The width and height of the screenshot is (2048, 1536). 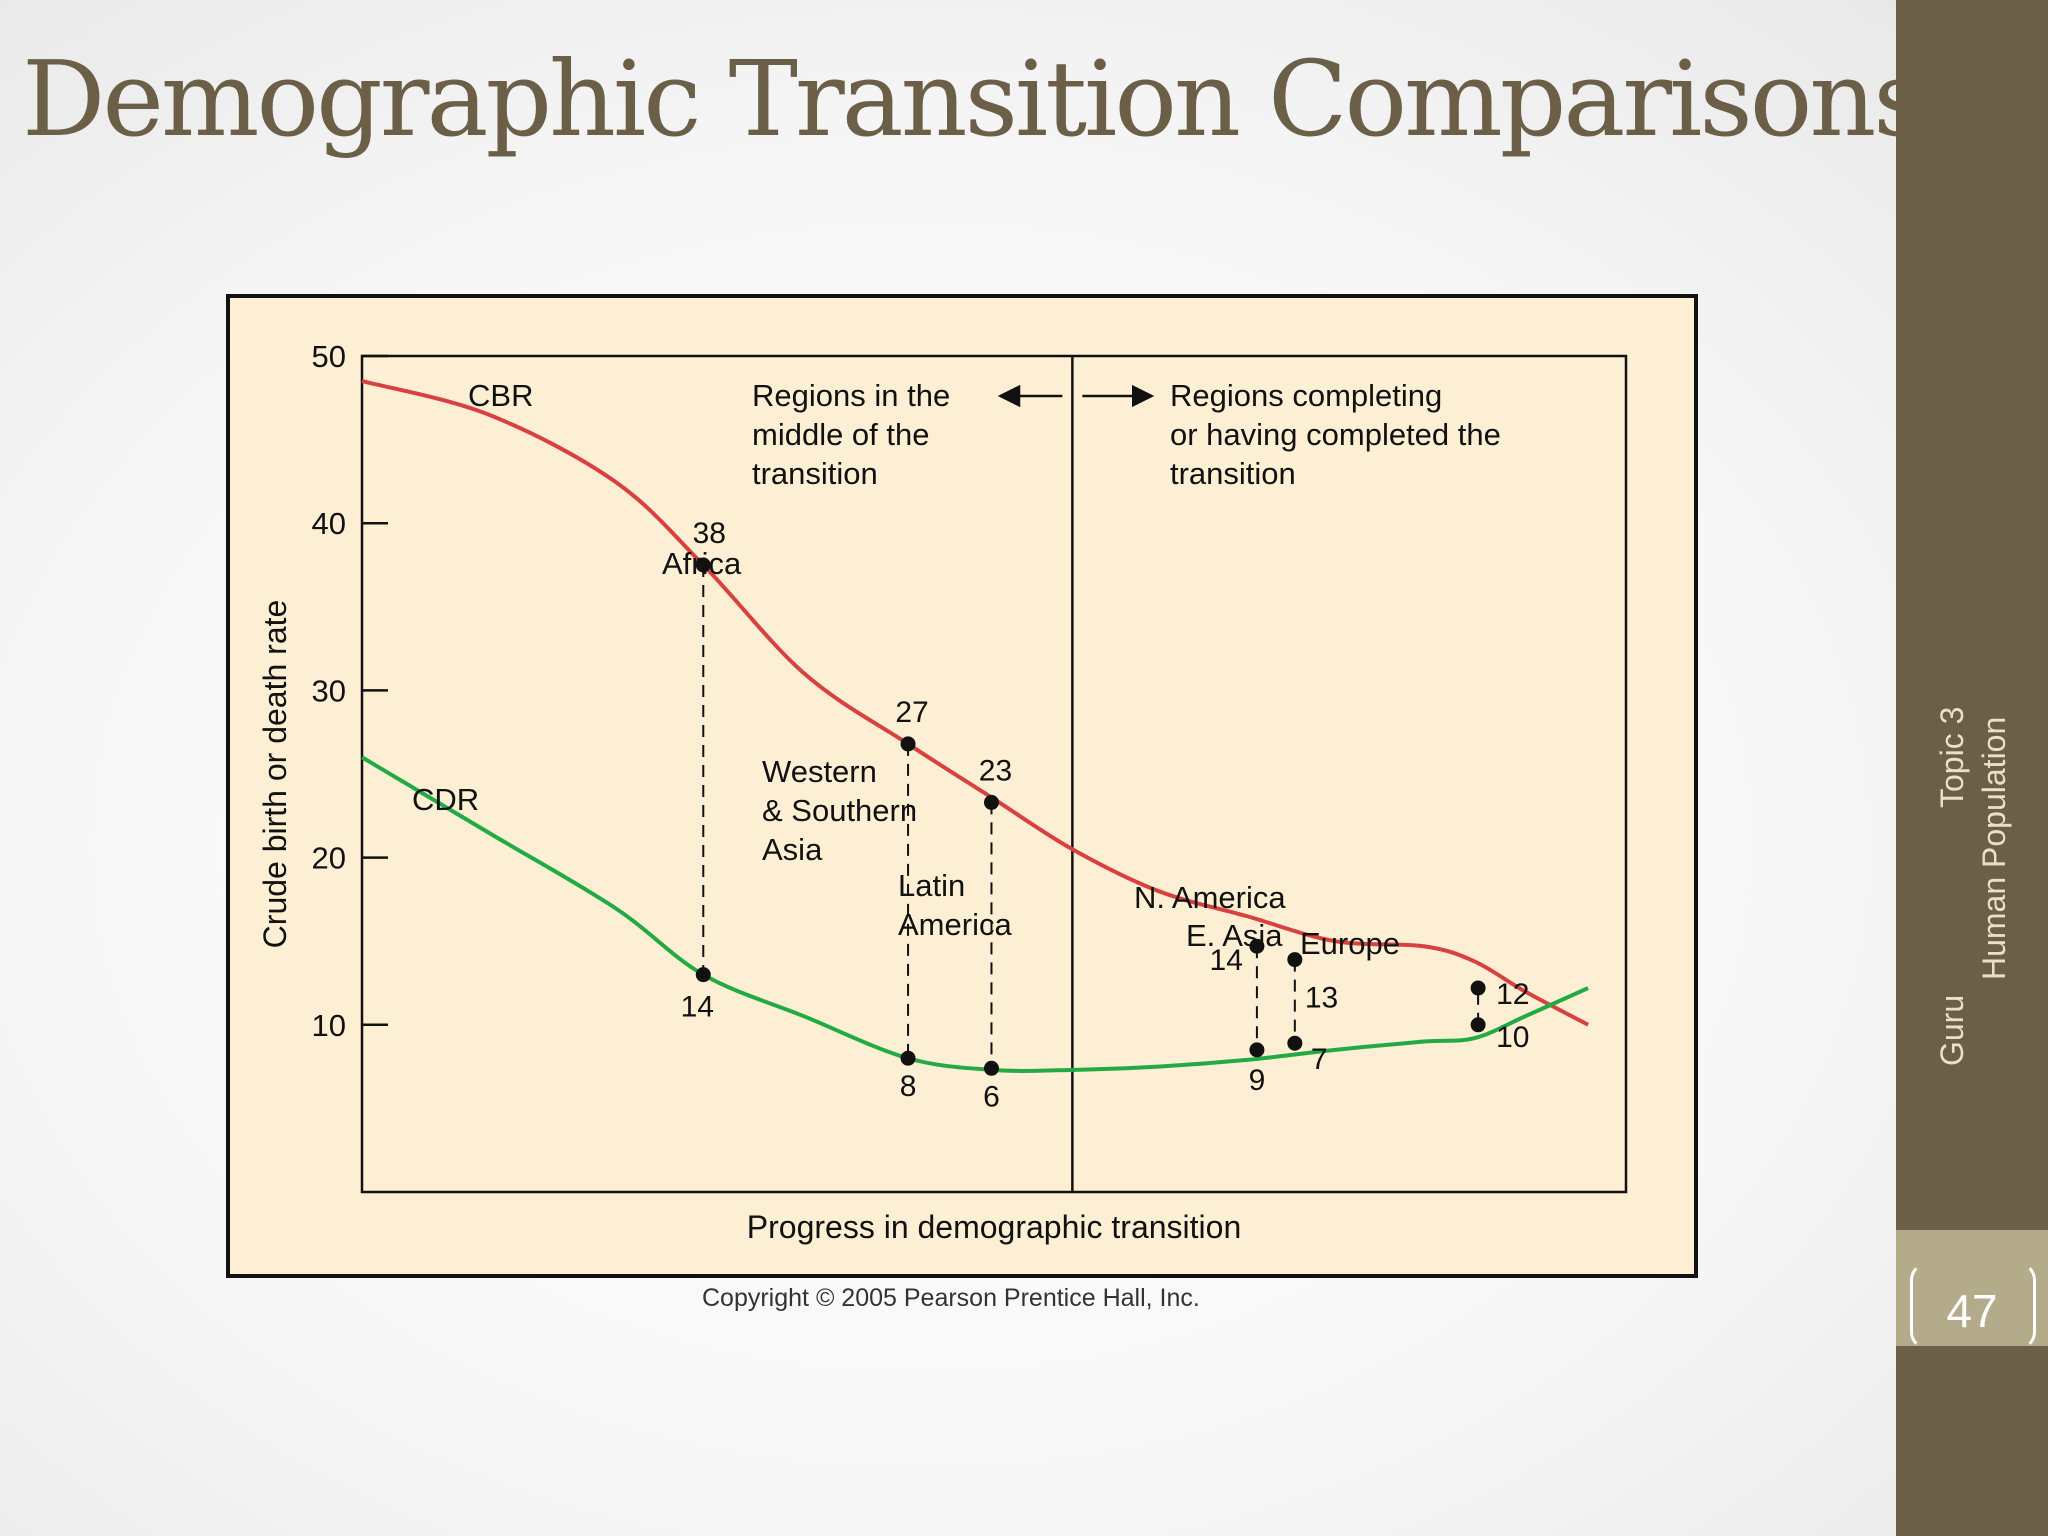 What do you see at coordinates (1319, 1059) in the screenshot?
I see `cdr-value-label: 7` at bounding box center [1319, 1059].